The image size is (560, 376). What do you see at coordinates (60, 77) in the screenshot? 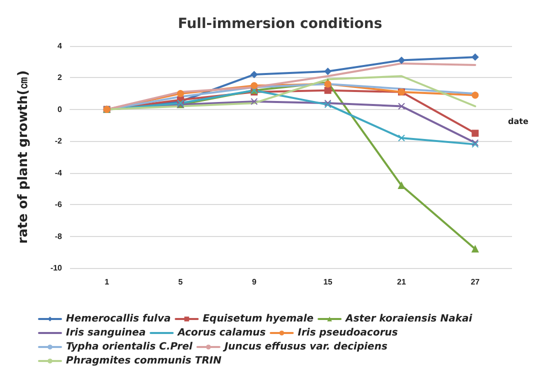
I see `y-tick-label: 2` at bounding box center [60, 77].